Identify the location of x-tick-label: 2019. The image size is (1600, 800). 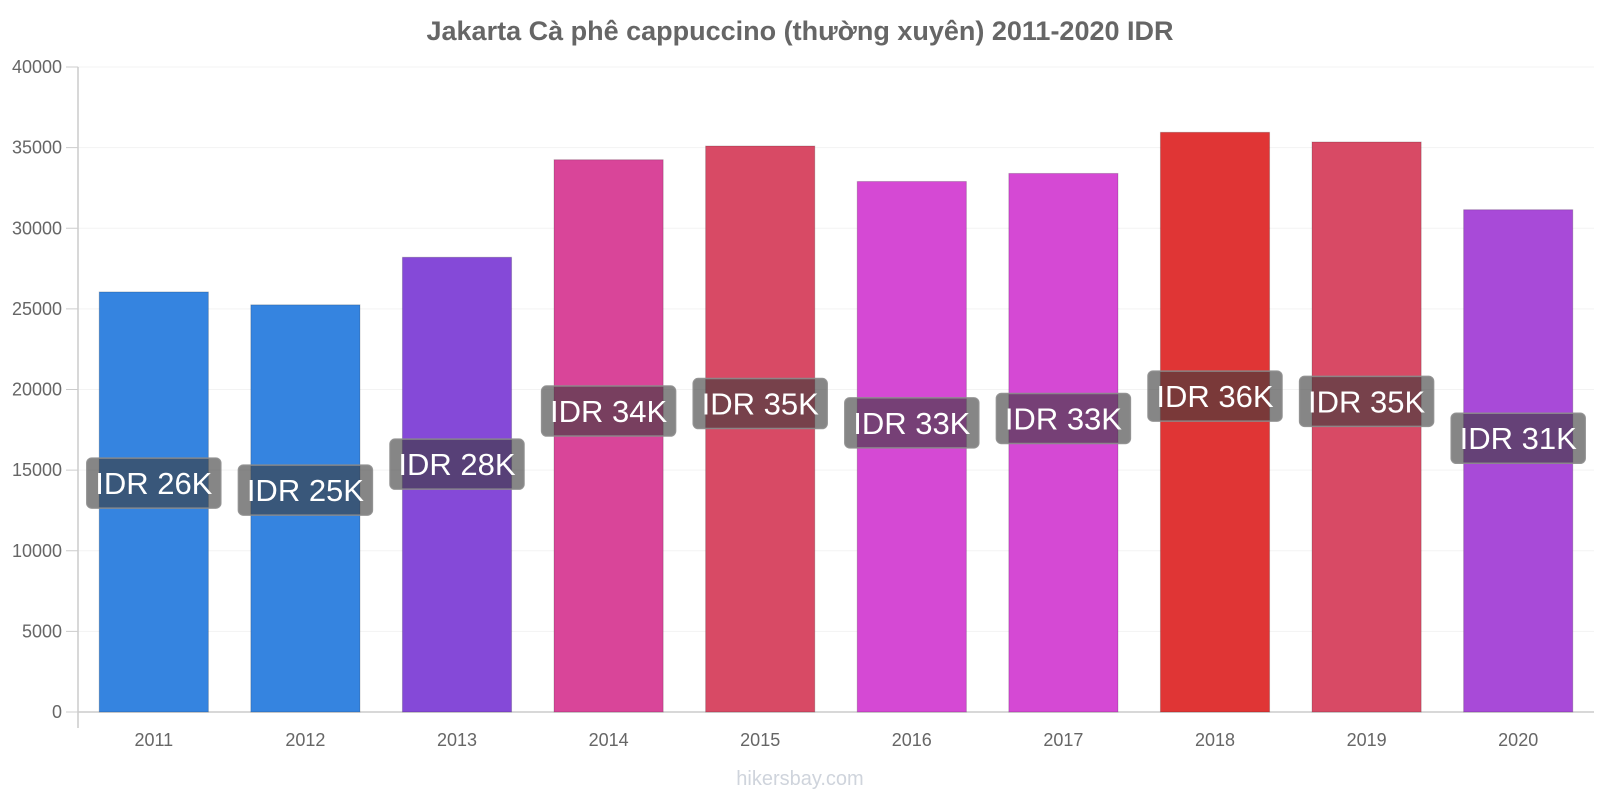
(1367, 740).